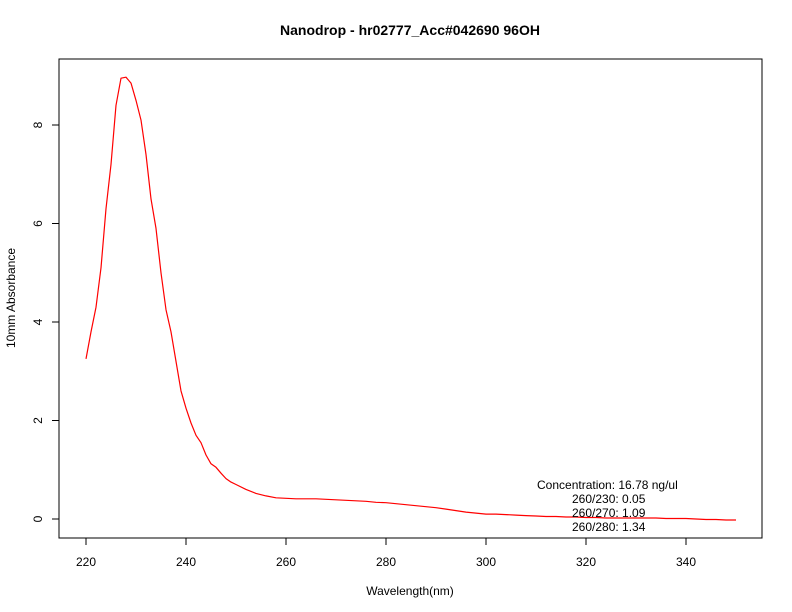 The height and width of the screenshot is (612, 792). Describe the element at coordinates (686, 562) in the screenshot. I see `x-tick-label: 340` at that location.